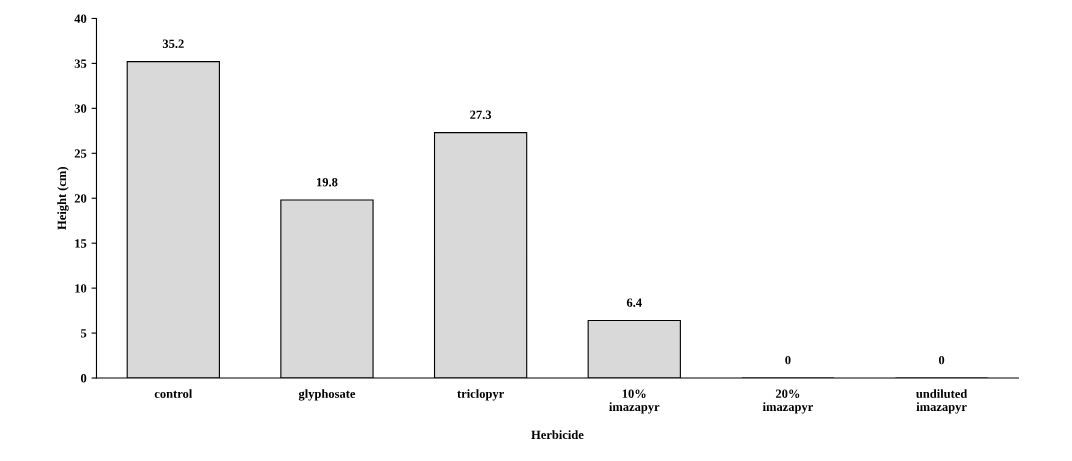 The image size is (1072, 461). Describe the element at coordinates (80, 153) in the screenshot. I see `y-tick-label: 25` at that location.